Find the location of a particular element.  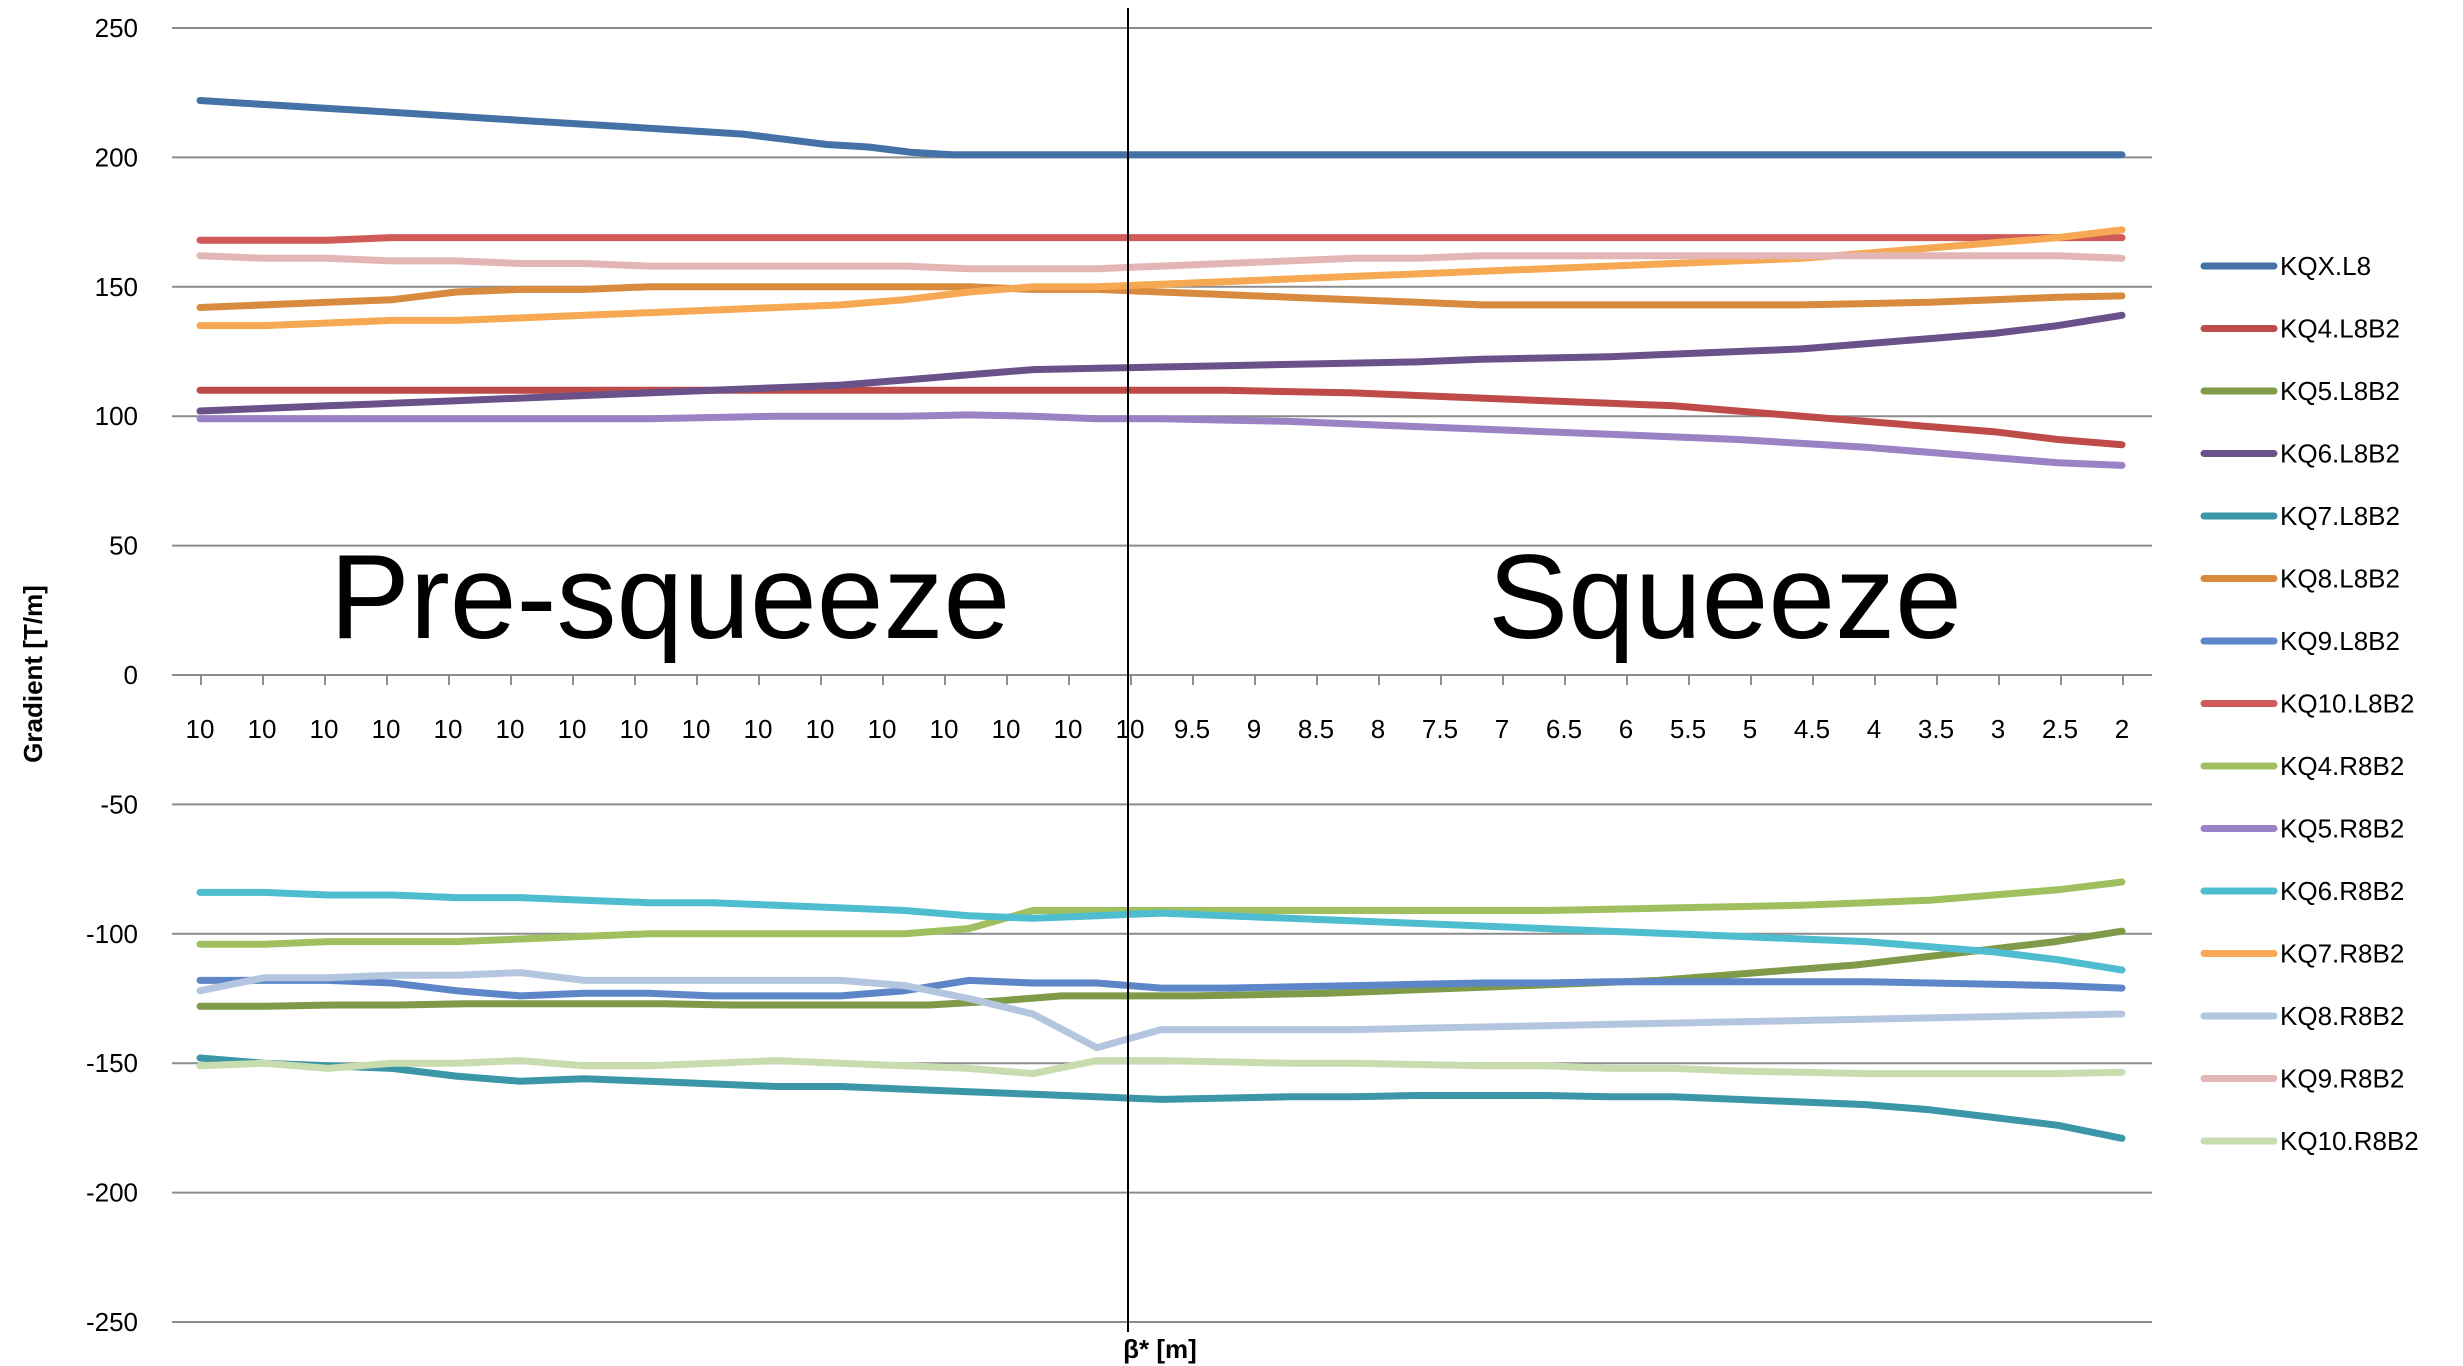

legend-label: KQ4.R8B2 is located at coordinates (2342, 766).